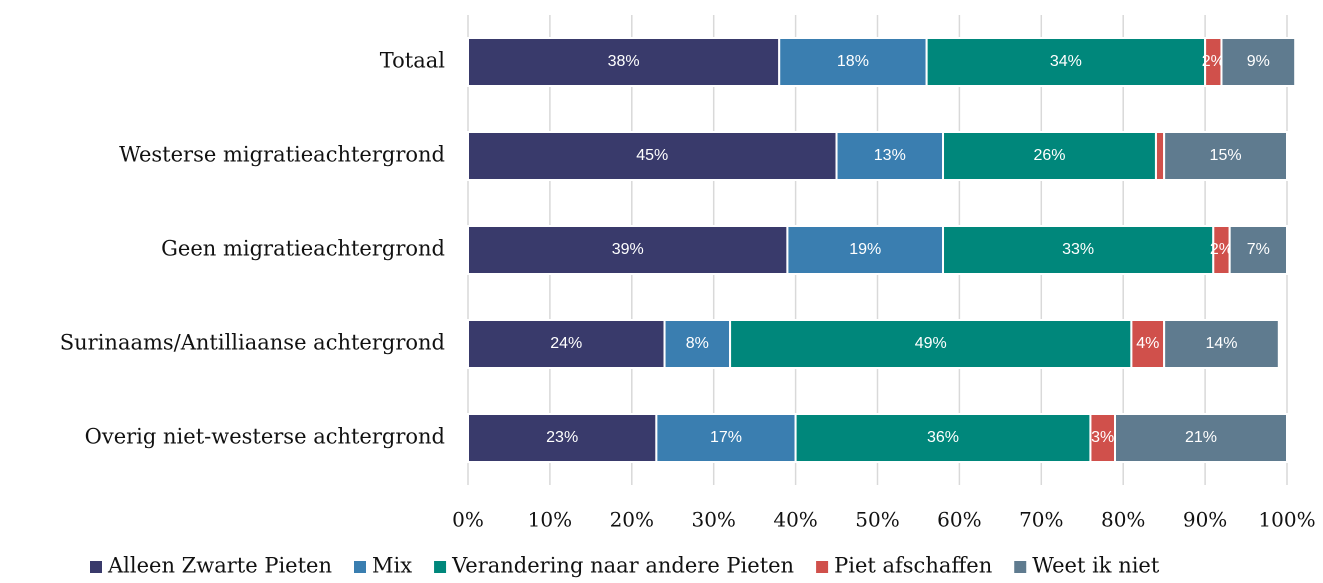  I want to click on legend-label: Mix, so click(392, 566).